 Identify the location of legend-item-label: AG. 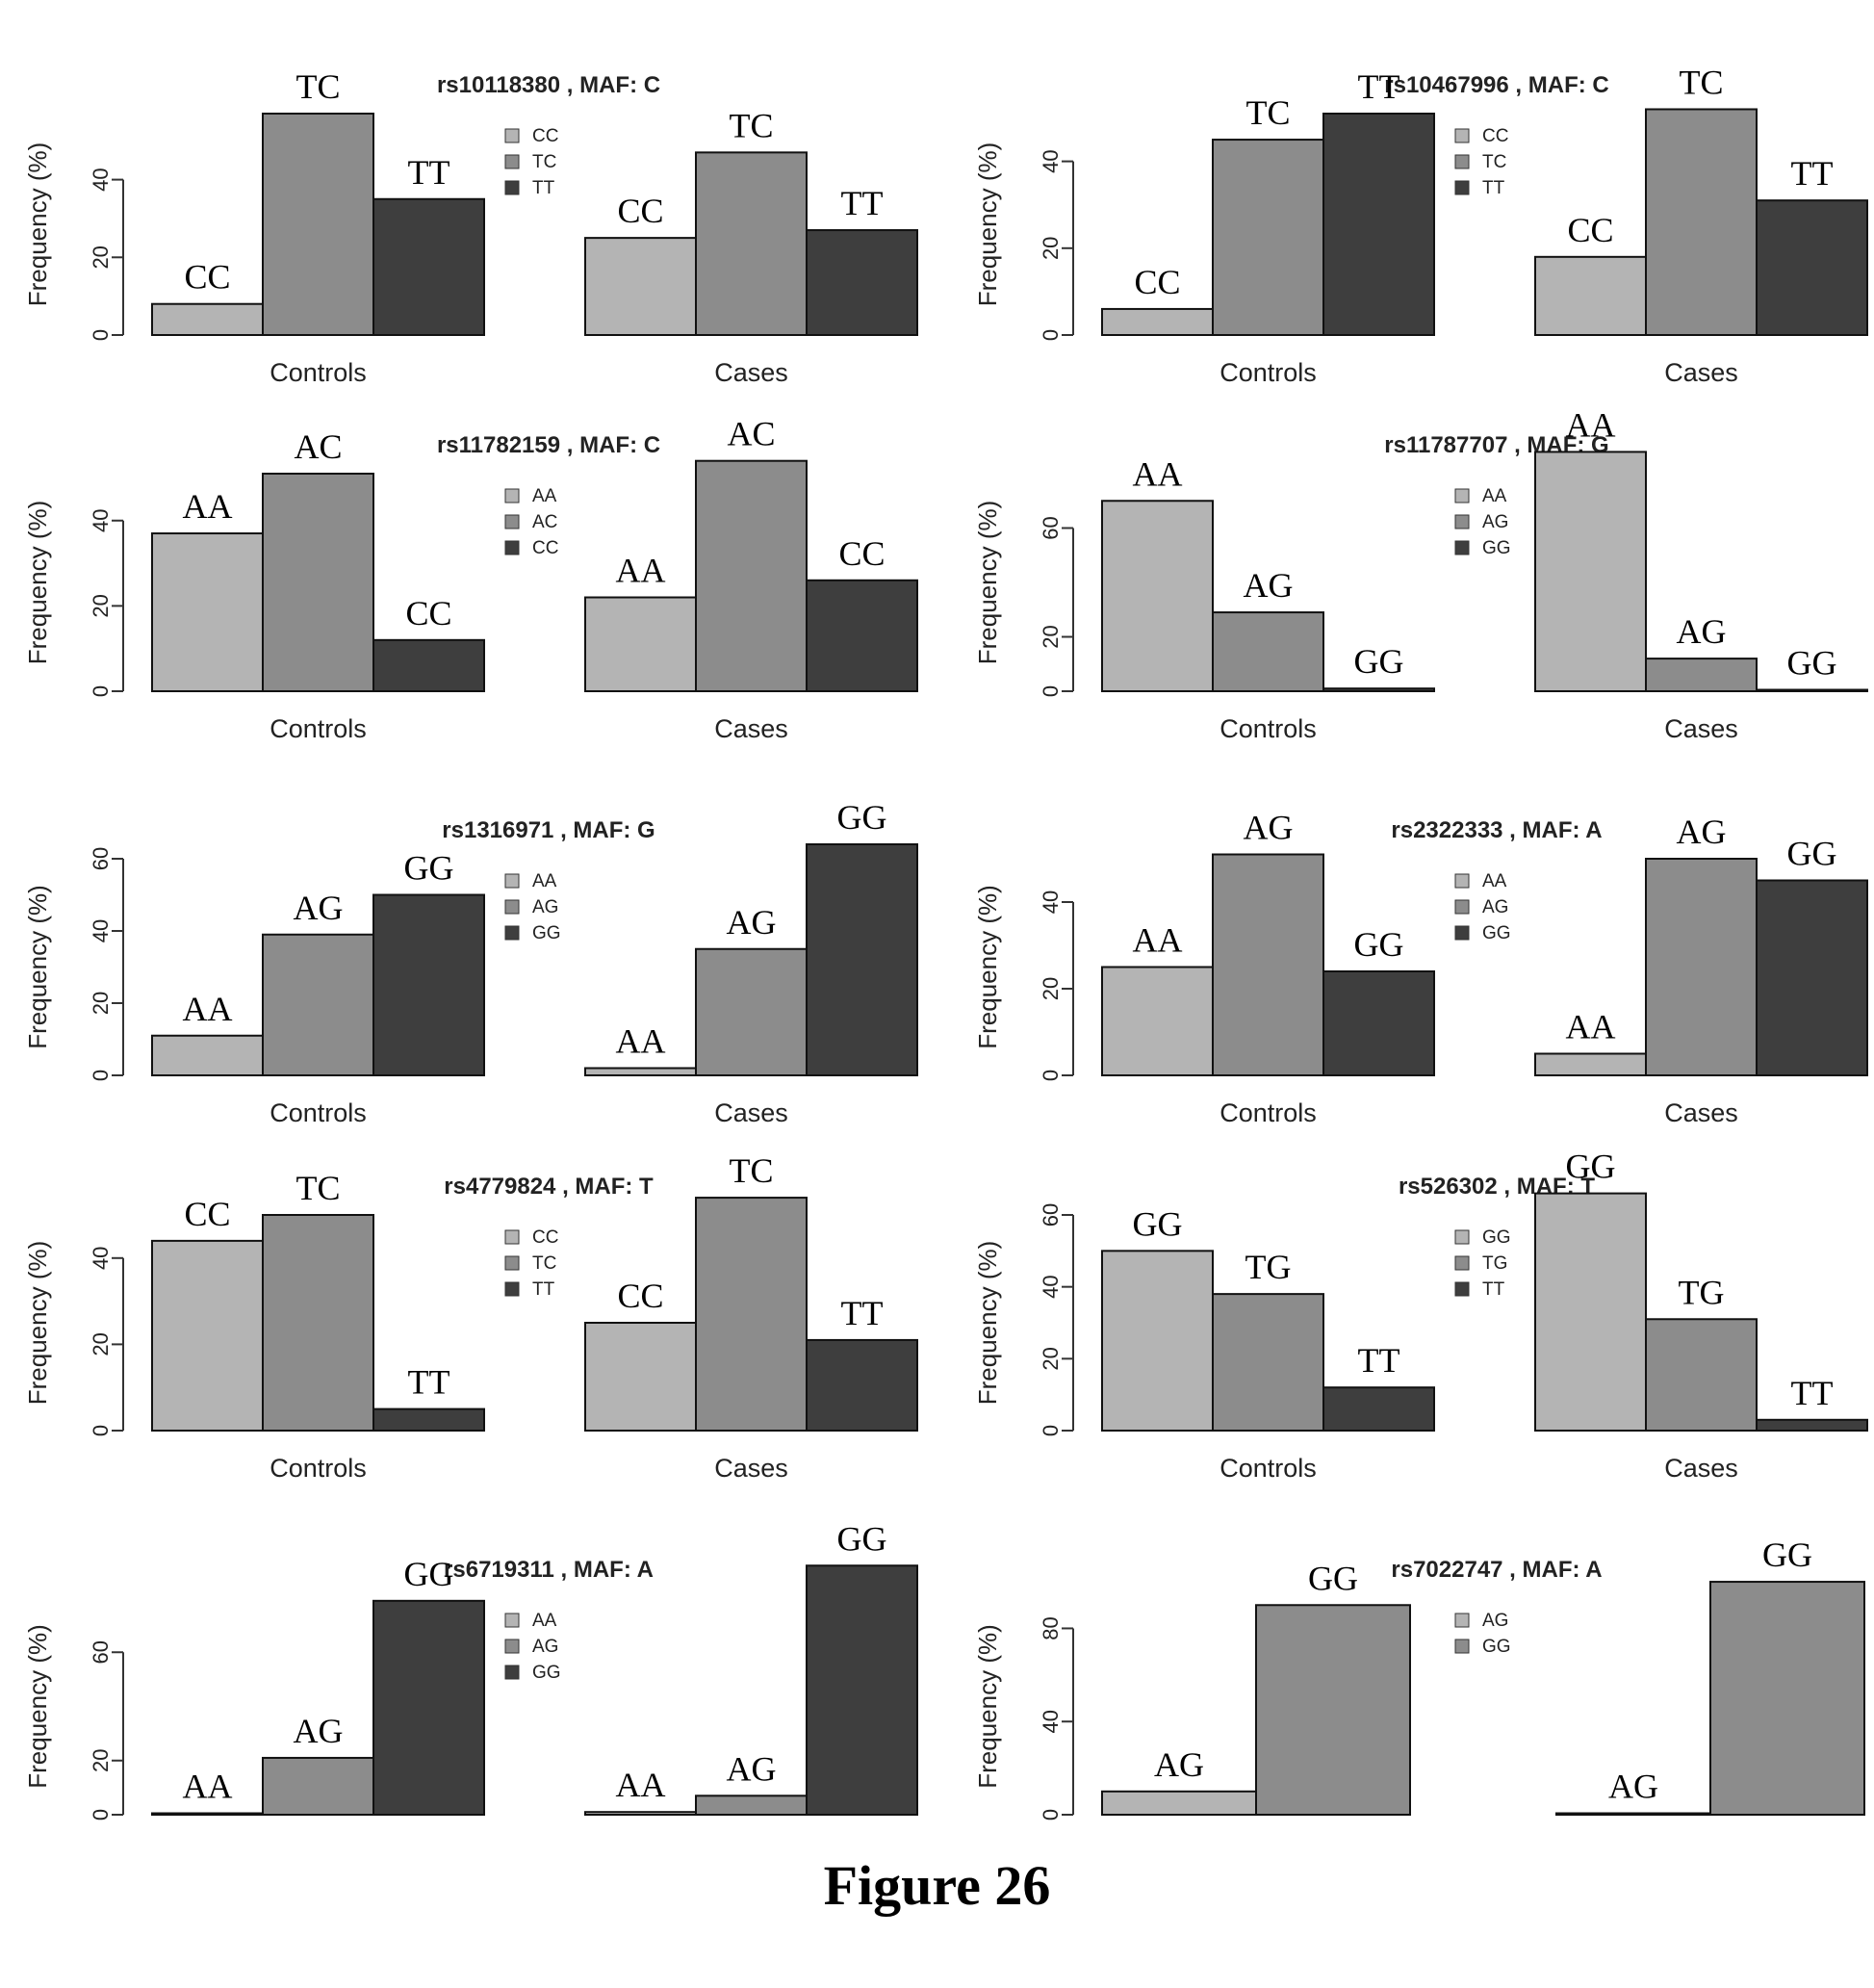
(1495, 907).